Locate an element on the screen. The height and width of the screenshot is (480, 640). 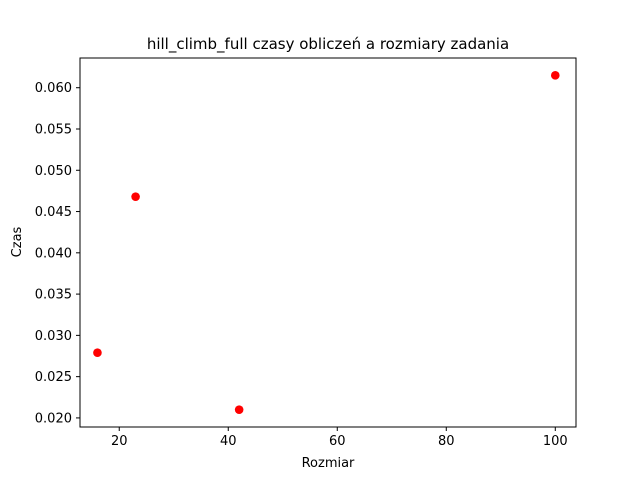
y-tick-label: 0.050 is located at coordinates (53, 171).